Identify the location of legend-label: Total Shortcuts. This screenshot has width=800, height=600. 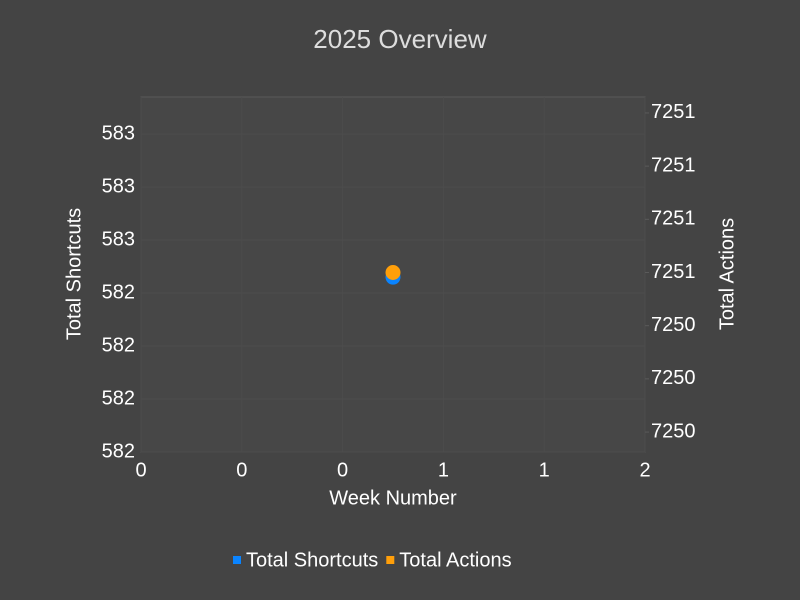
(312, 560).